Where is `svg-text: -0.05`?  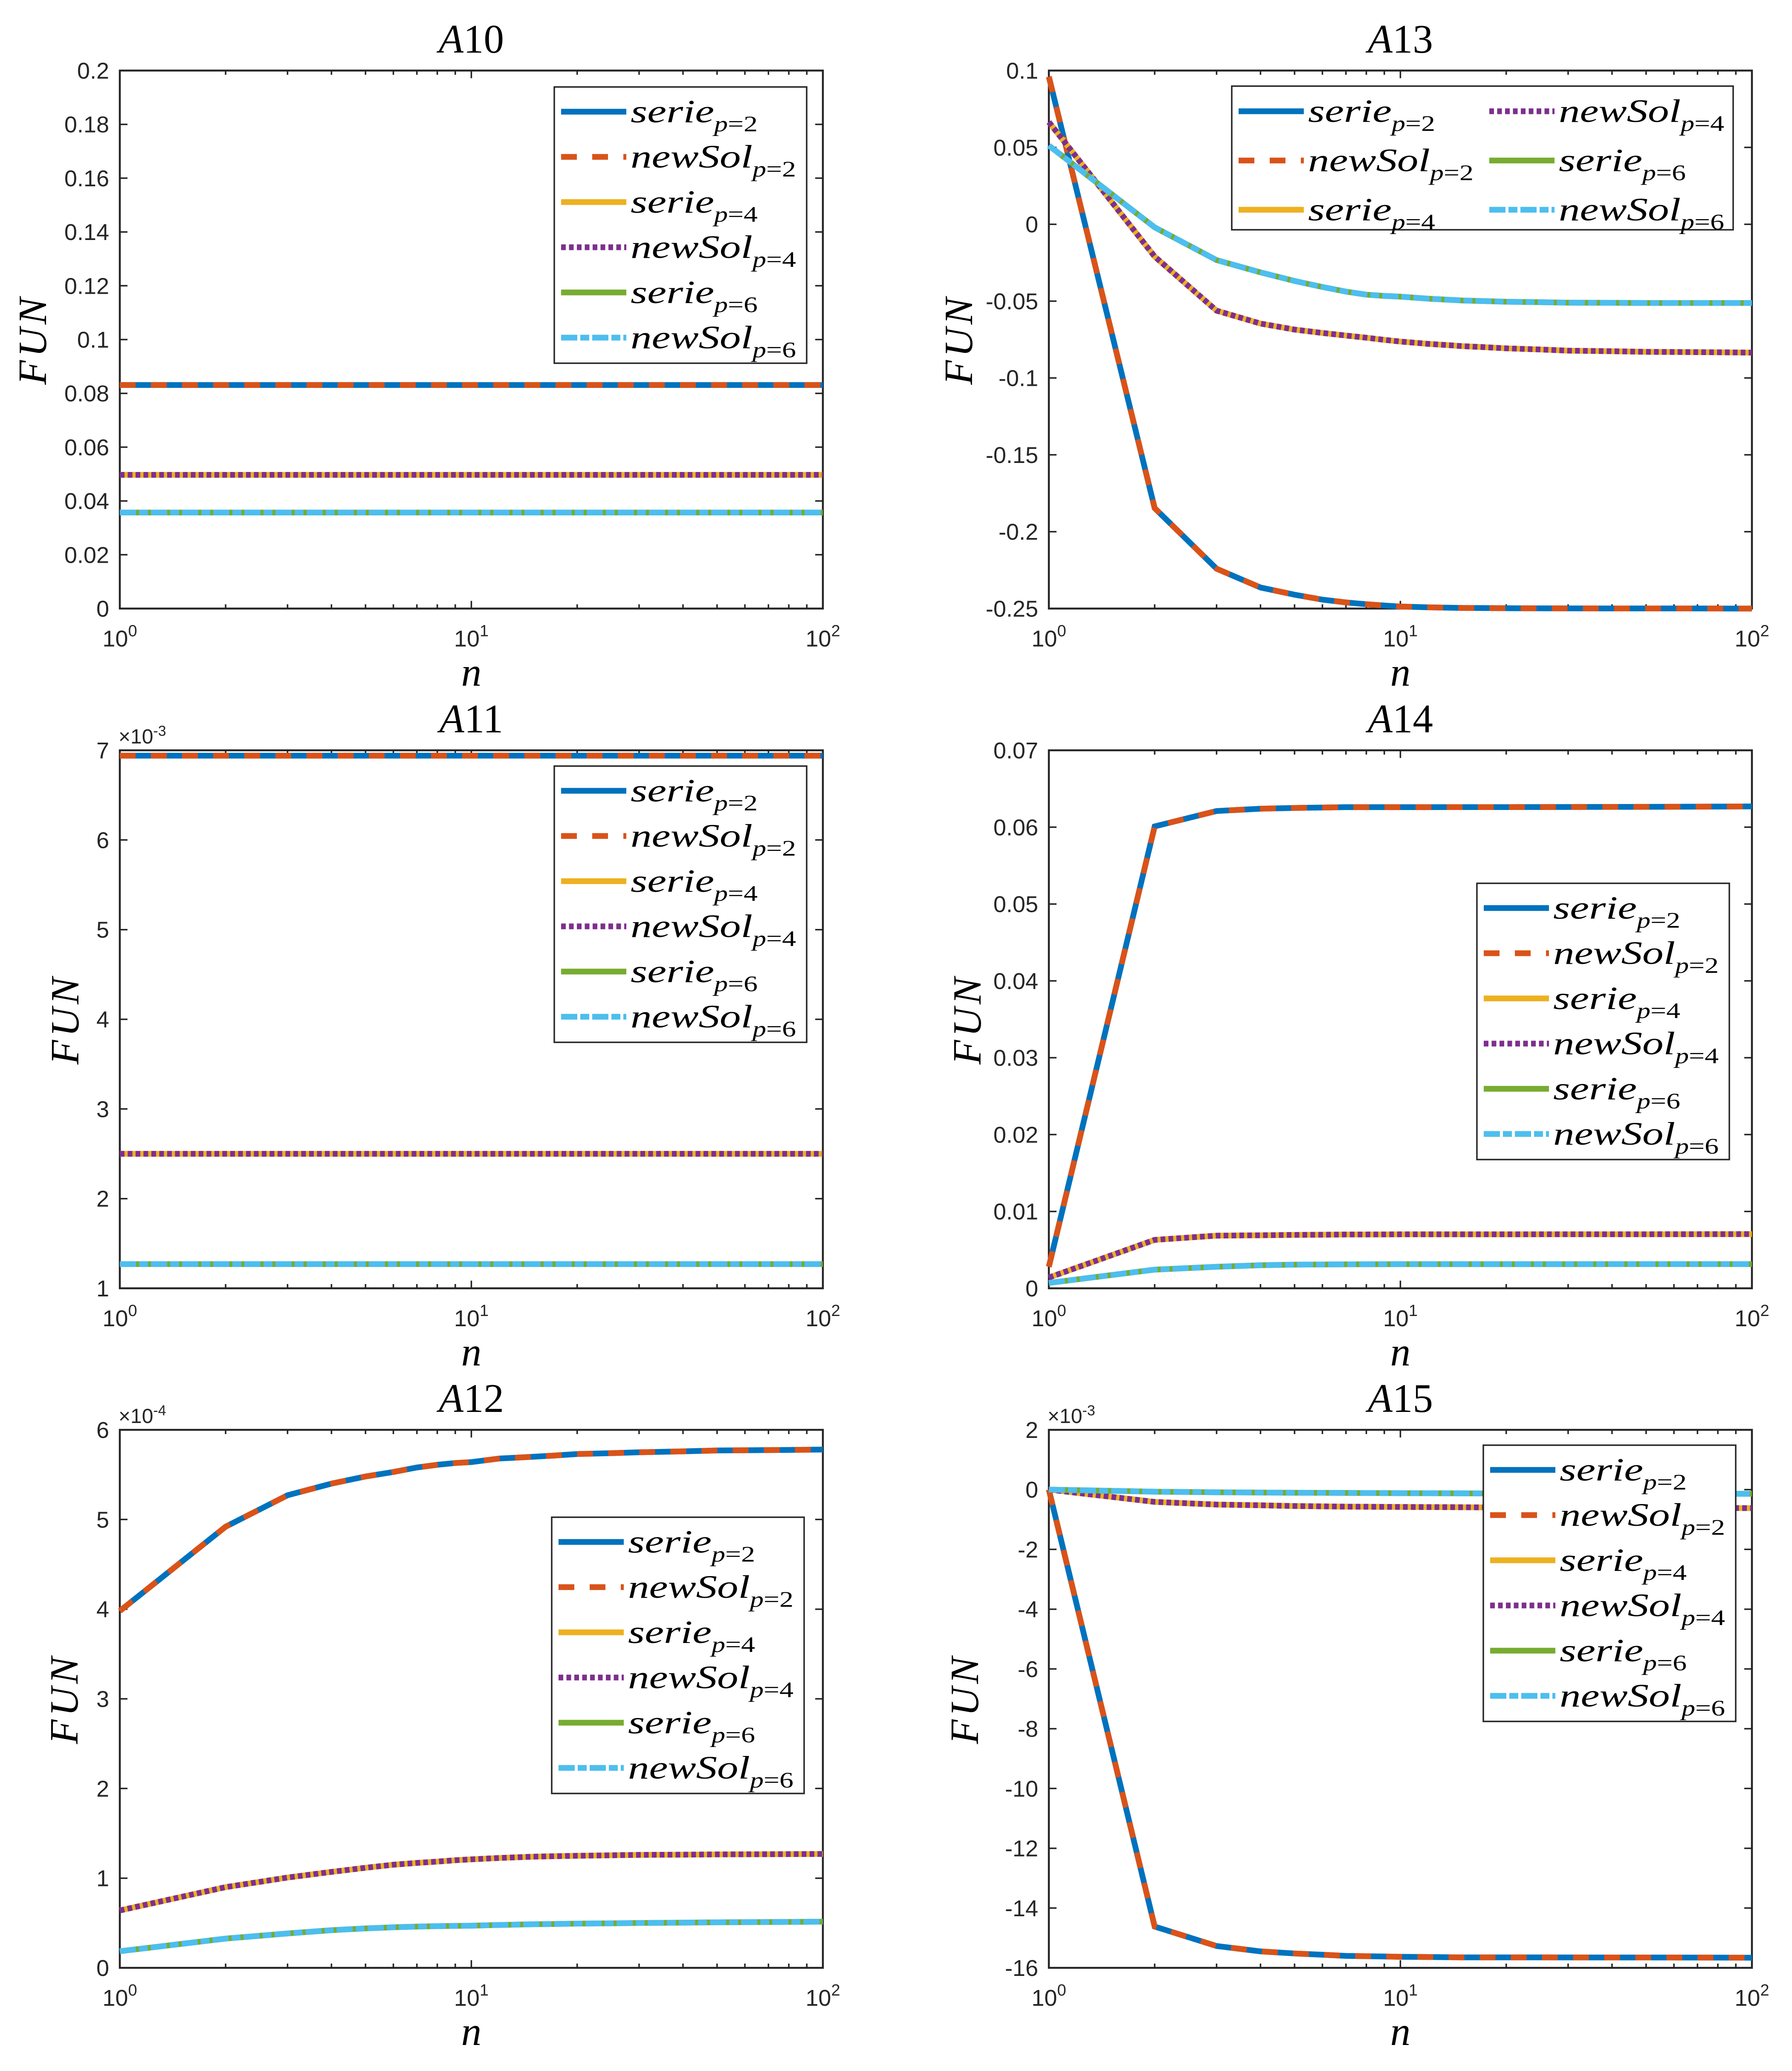 svg-text: -0.05 is located at coordinates (1012, 302).